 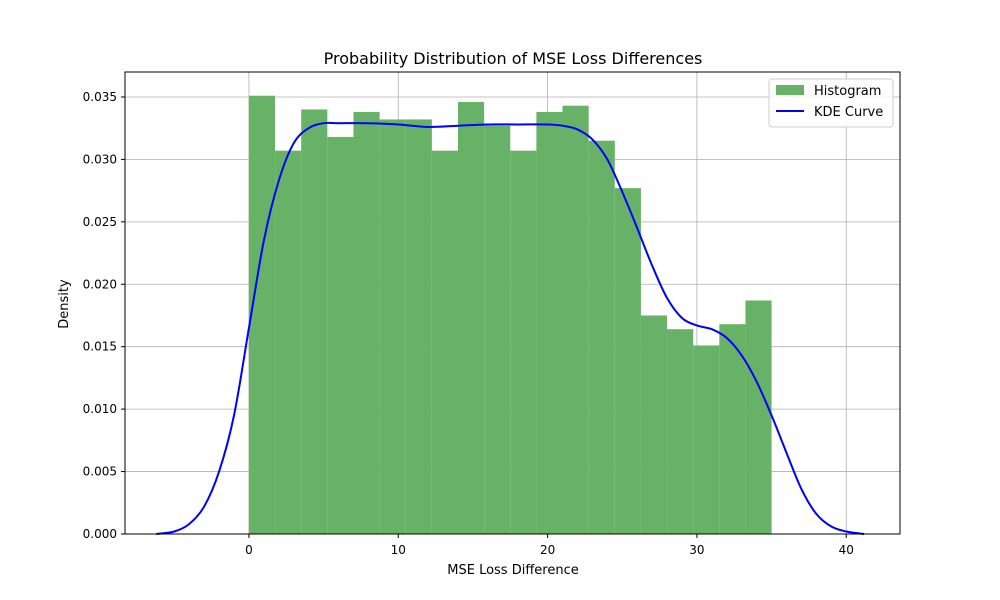 I want to click on y-tick-label: 0.015, so click(x=100, y=347).